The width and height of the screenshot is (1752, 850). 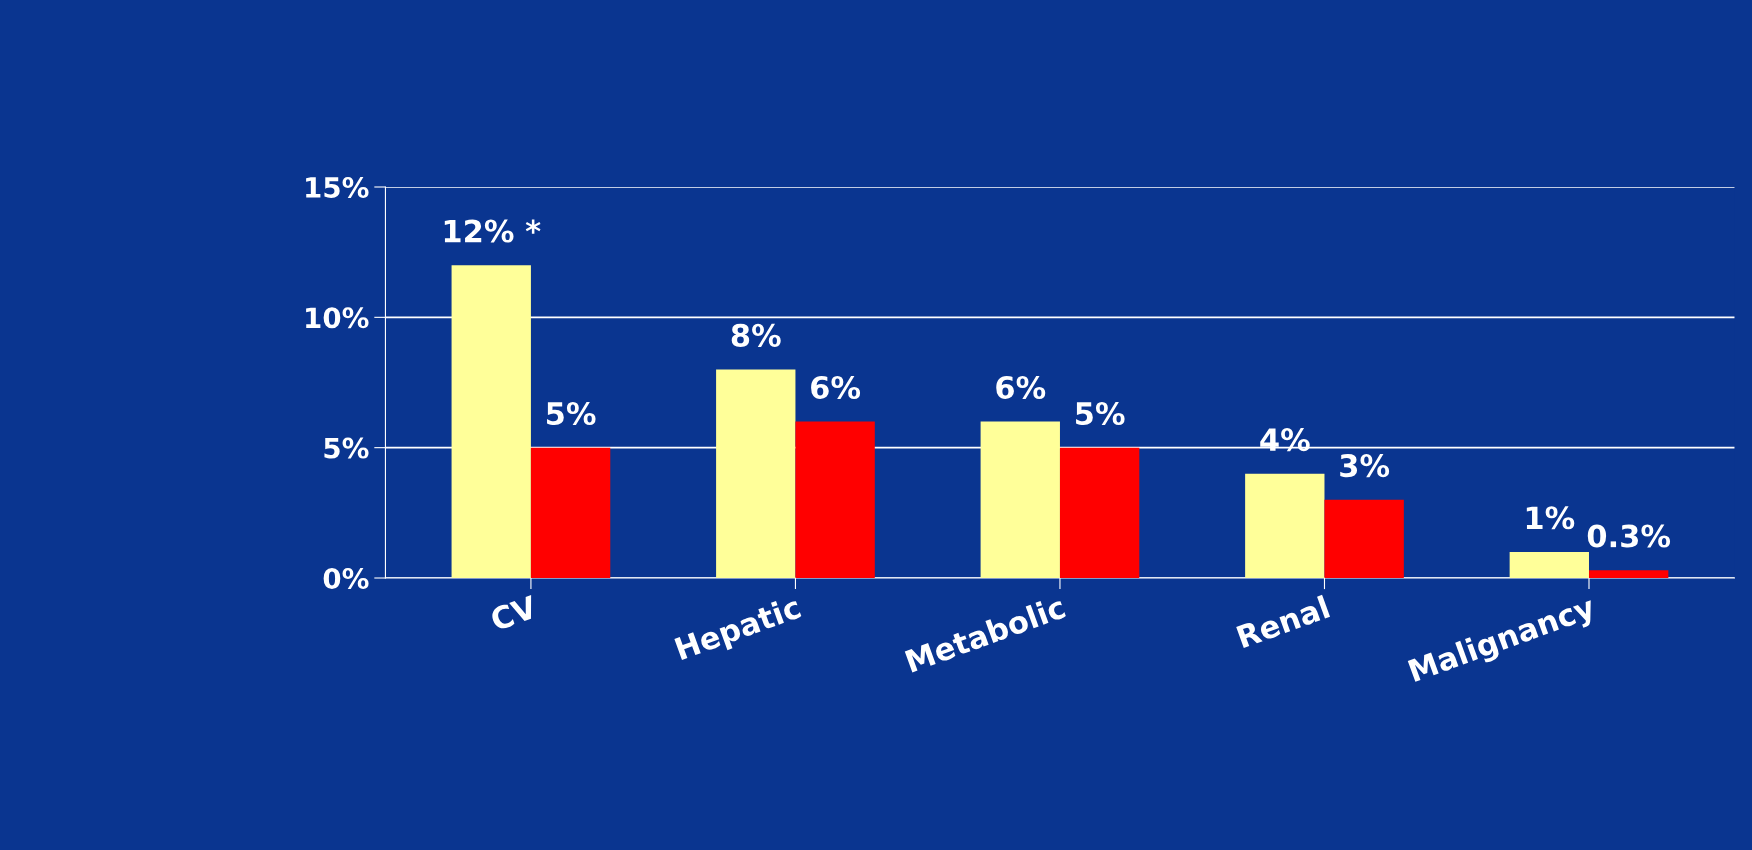 I want to click on y-tick-label: 5%, so click(x=346, y=448).